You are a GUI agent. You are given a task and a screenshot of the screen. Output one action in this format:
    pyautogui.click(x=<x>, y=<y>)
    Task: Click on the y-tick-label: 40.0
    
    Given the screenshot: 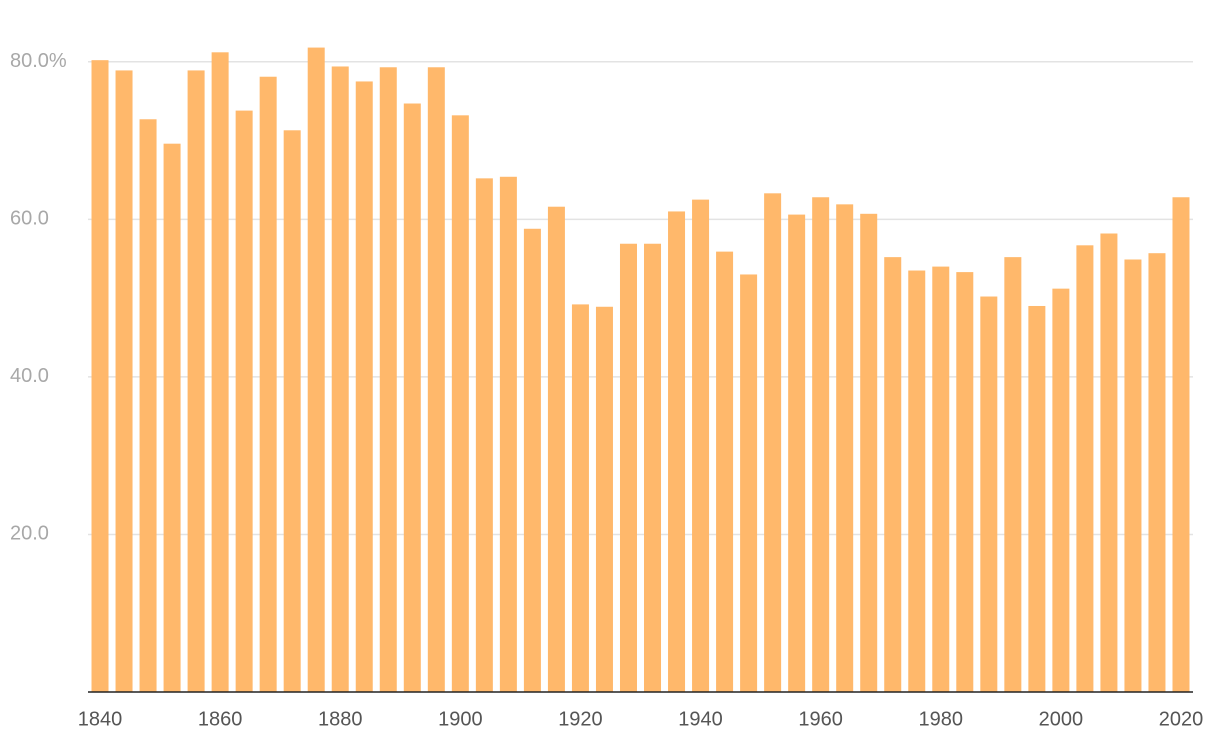 What is the action you would take?
    pyautogui.click(x=29, y=376)
    